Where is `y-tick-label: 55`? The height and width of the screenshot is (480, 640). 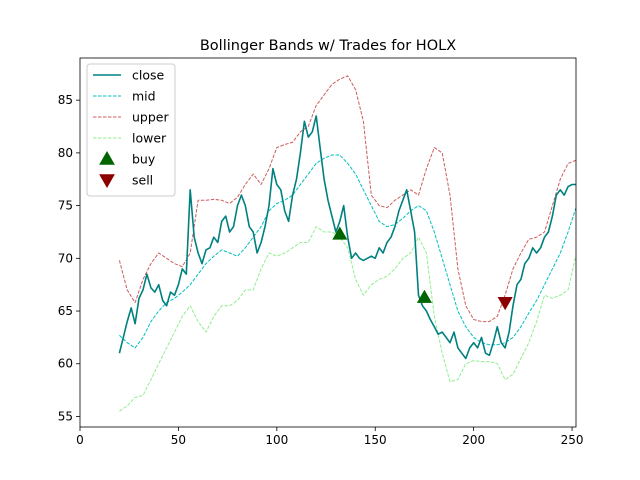 y-tick-label: 55 is located at coordinates (65, 416).